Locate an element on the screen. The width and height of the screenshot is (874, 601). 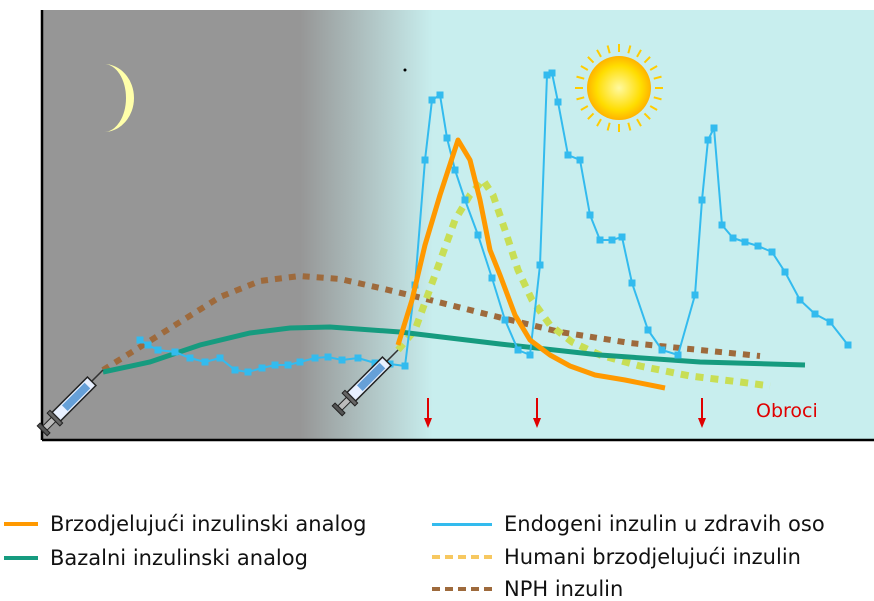
legend-item-endo: Endogeni inzulin u zdravih oso is located at coordinates (628, 524).